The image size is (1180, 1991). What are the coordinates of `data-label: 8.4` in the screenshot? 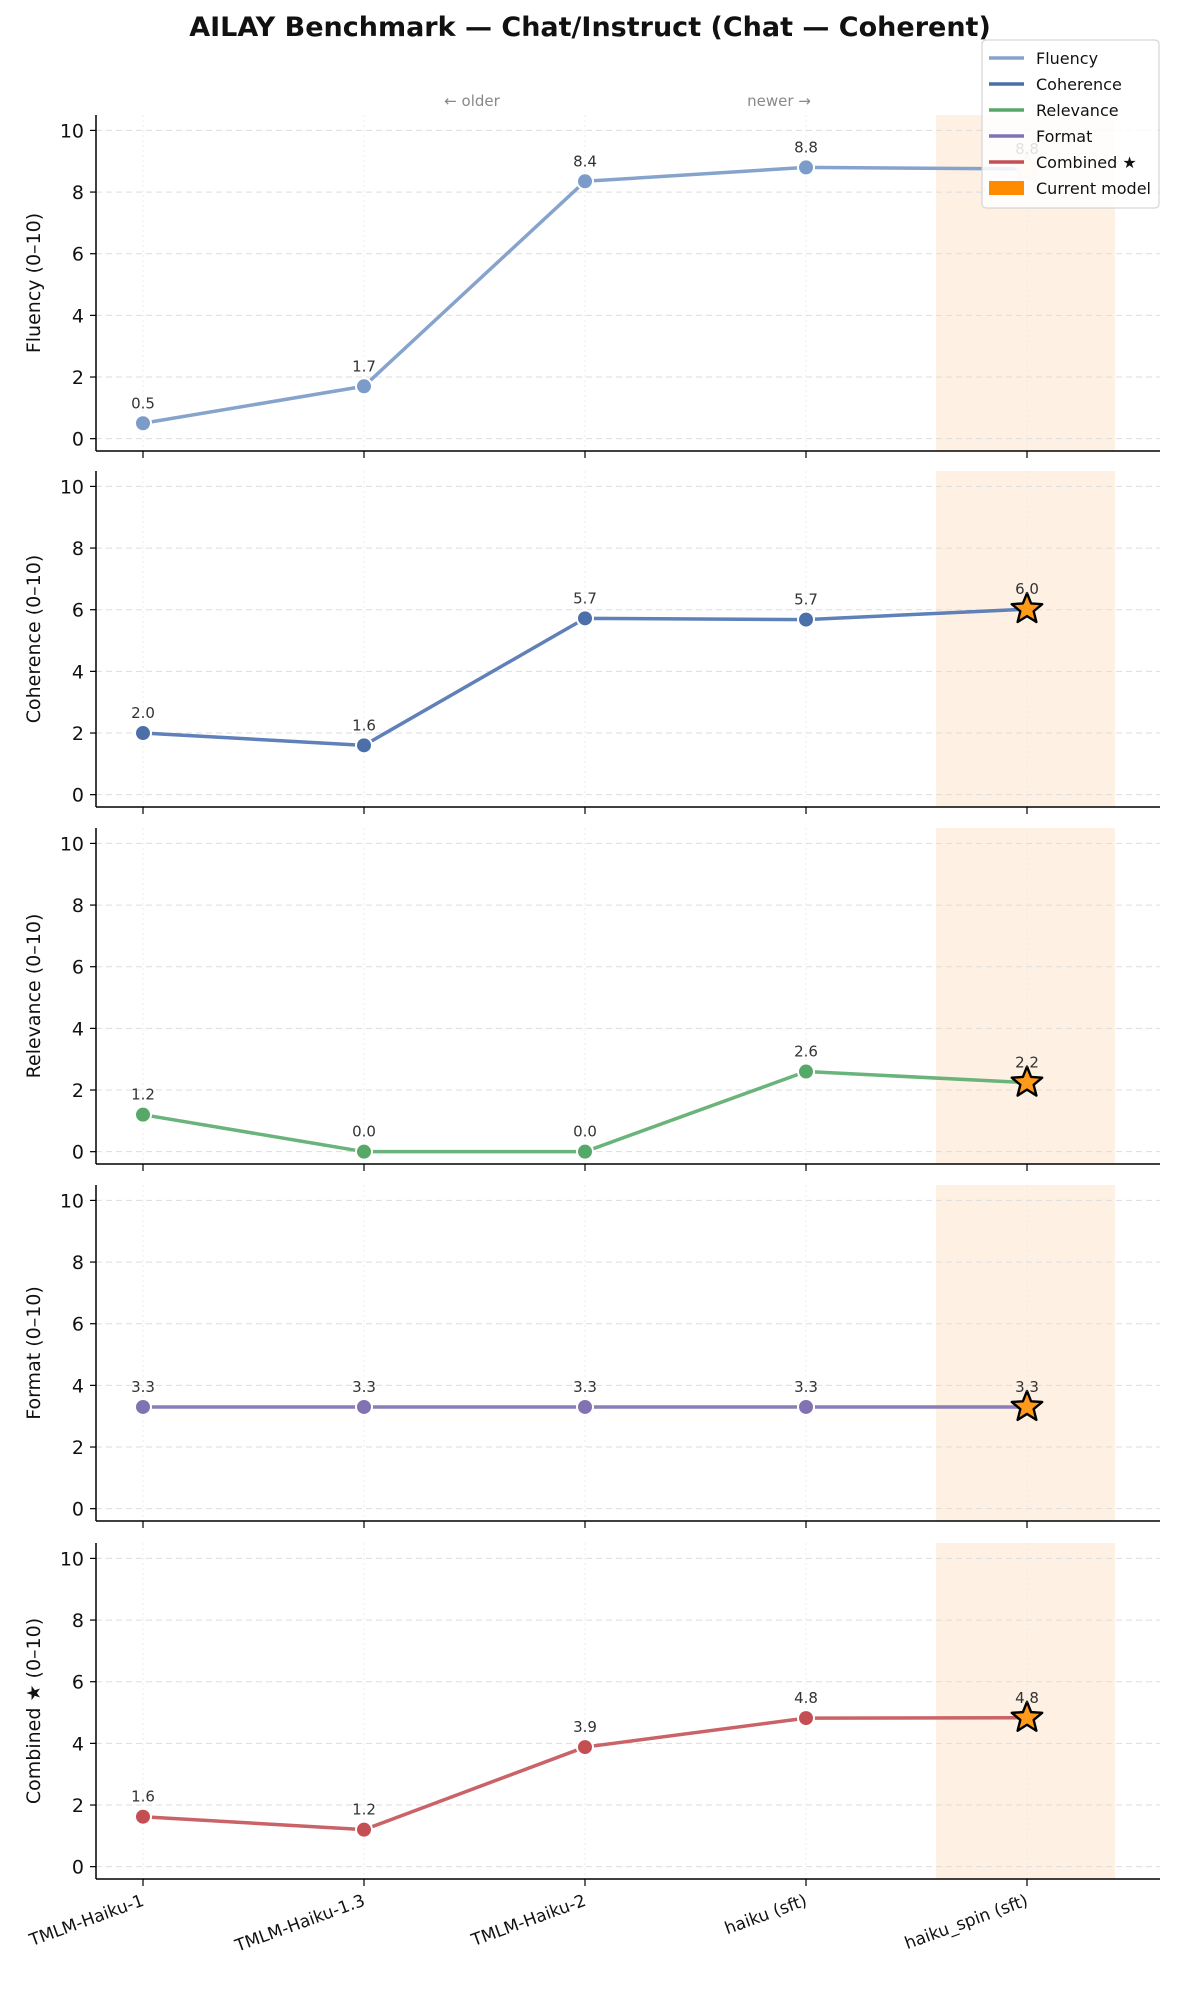 It's located at (585, 161).